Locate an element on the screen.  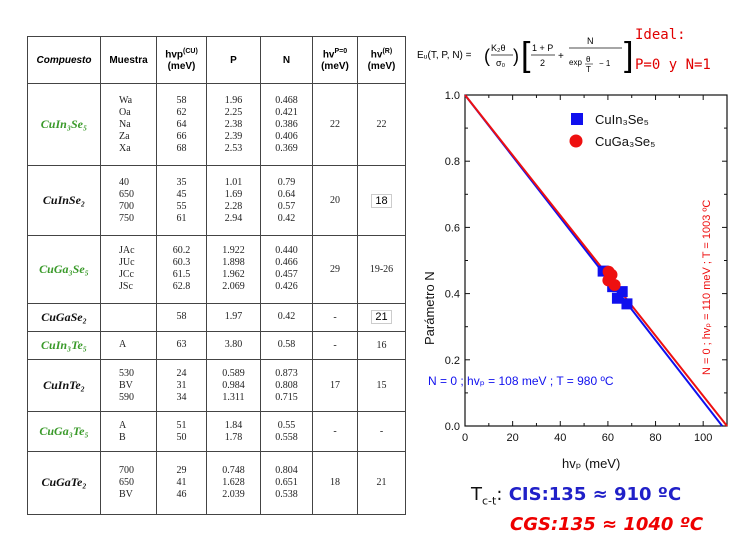
p-value: 0.748 is located at coordinates (233, 470).